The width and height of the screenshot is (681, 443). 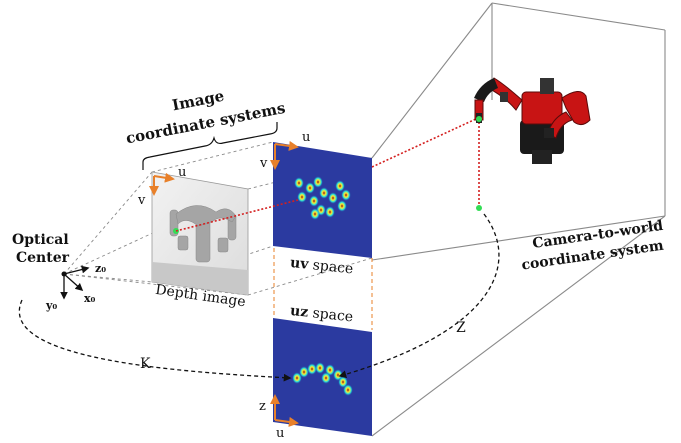 What do you see at coordinates (155, 340) in the screenshot?
I see `k-arrow` at bounding box center [155, 340].